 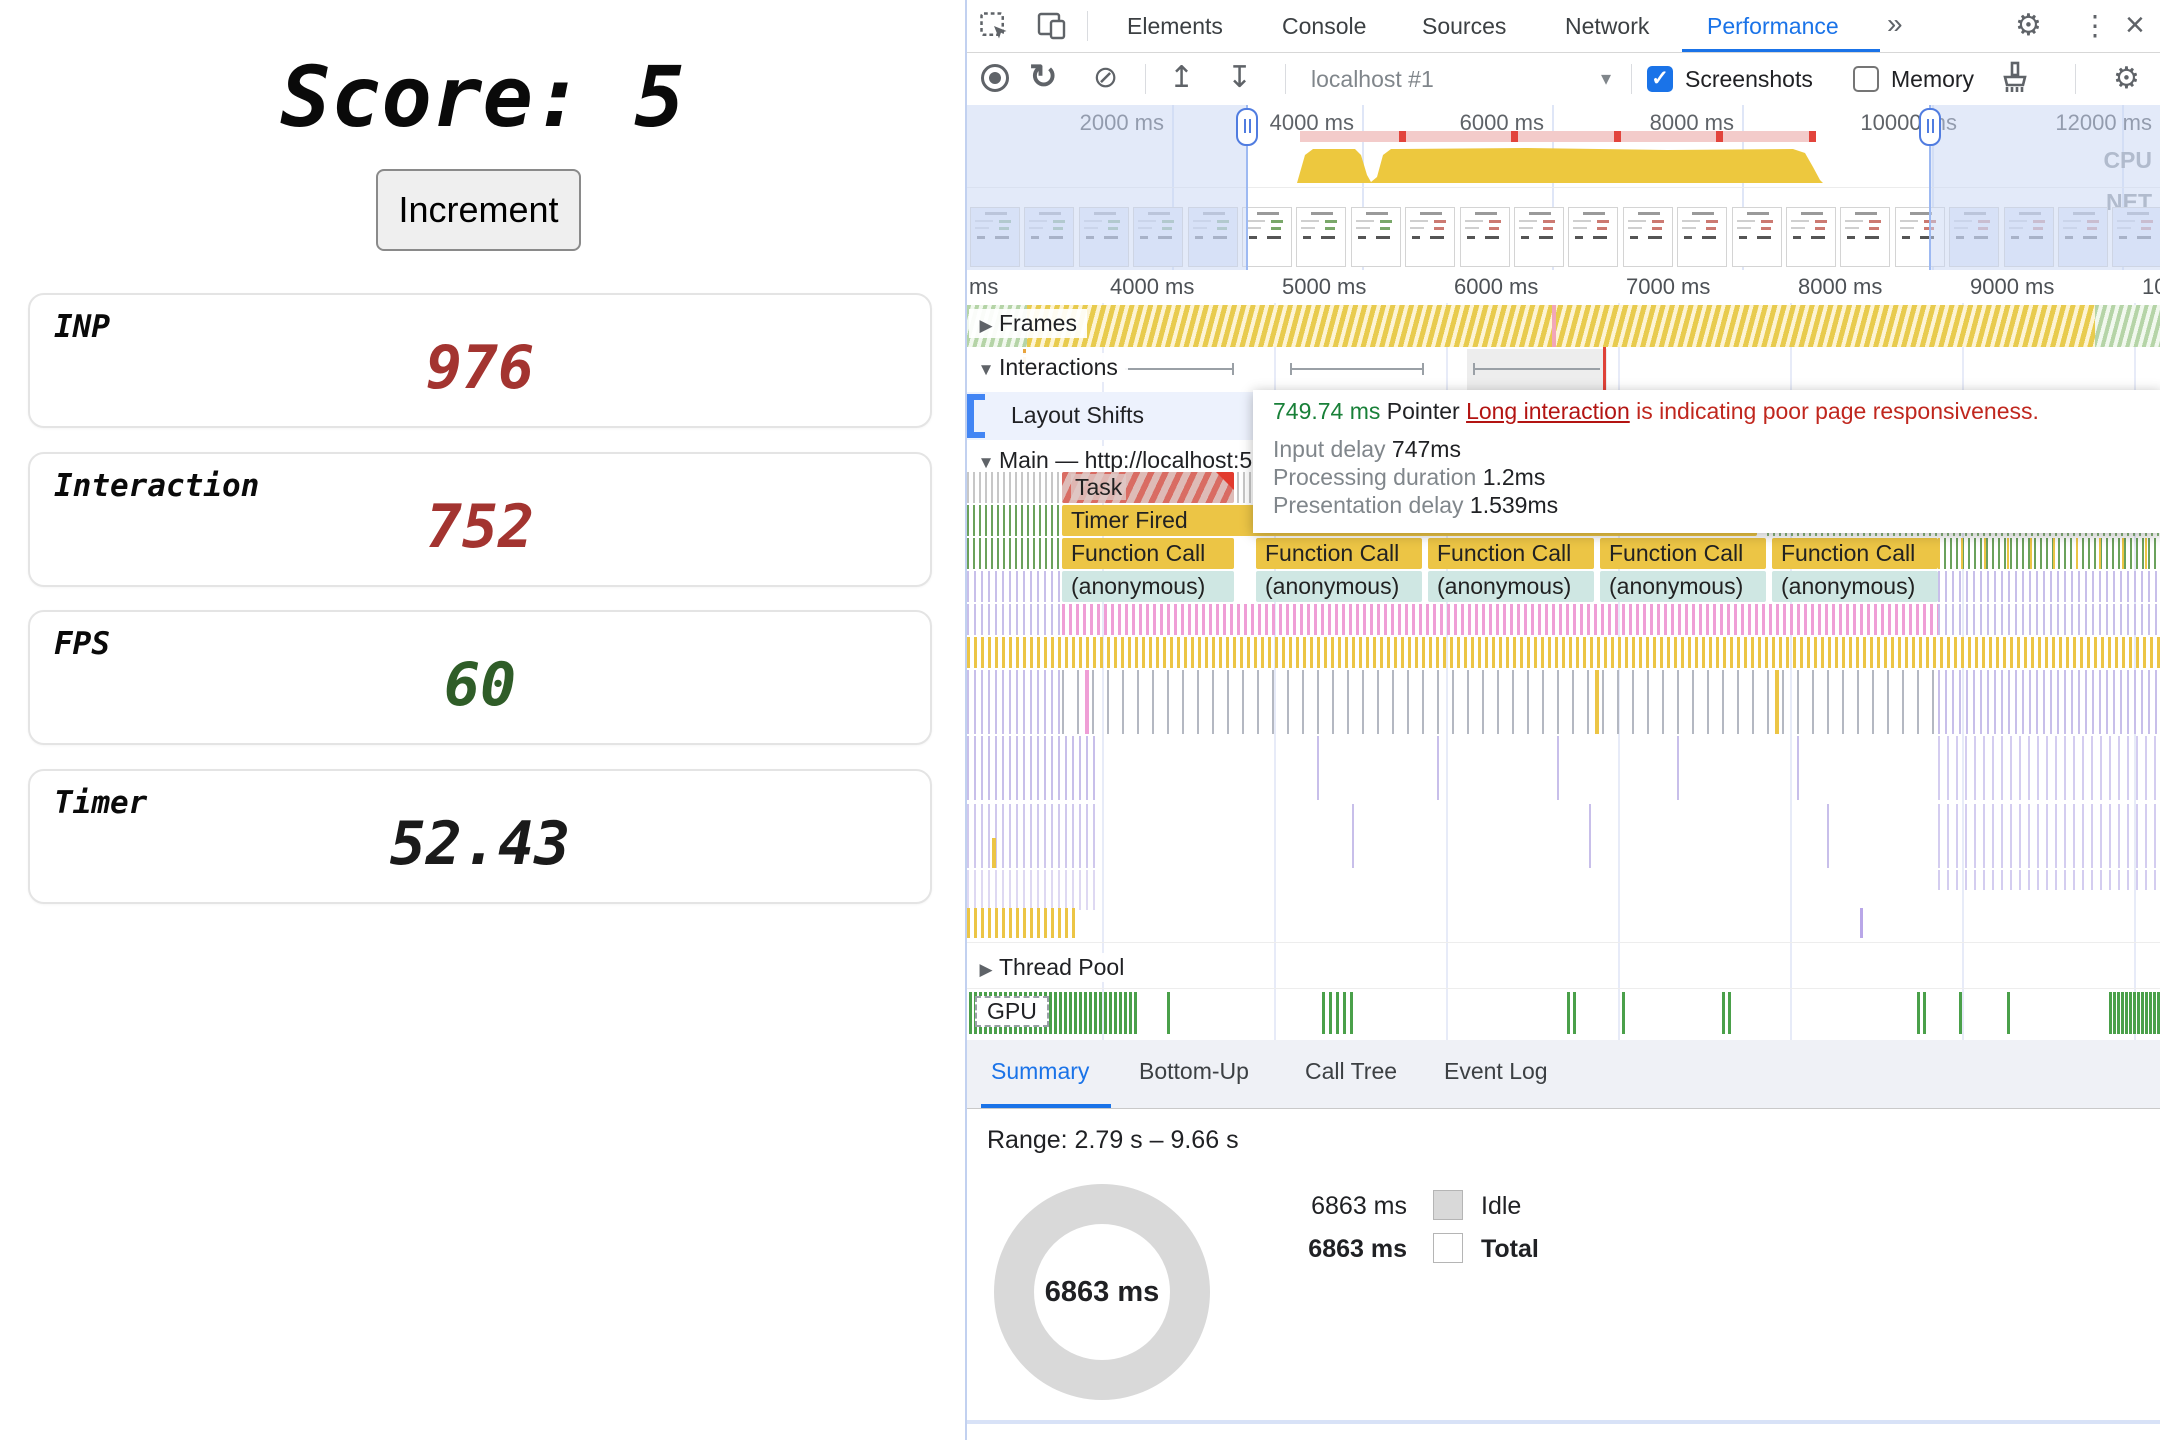 What do you see at coordinates (2135, 25) in the screenshot?
I see `close-devtools-icon: ×` at bounding box center [2135, 25].